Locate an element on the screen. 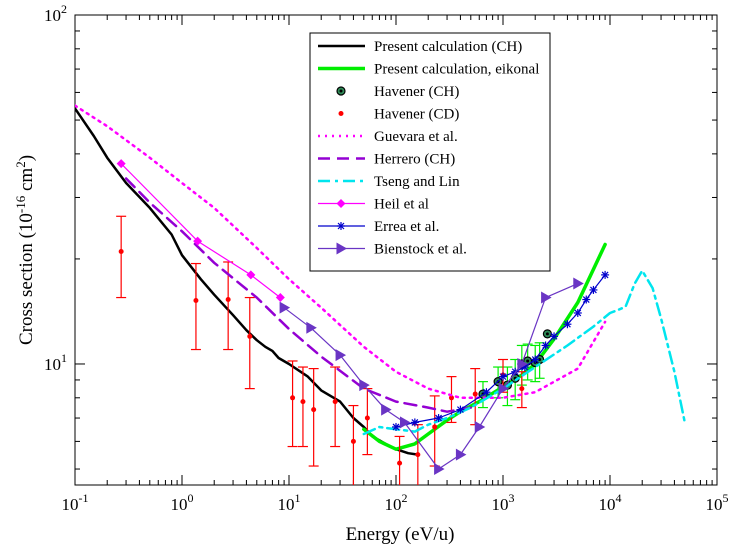  x-tick-label: 10⁴ is located at coordinates (610, 502).